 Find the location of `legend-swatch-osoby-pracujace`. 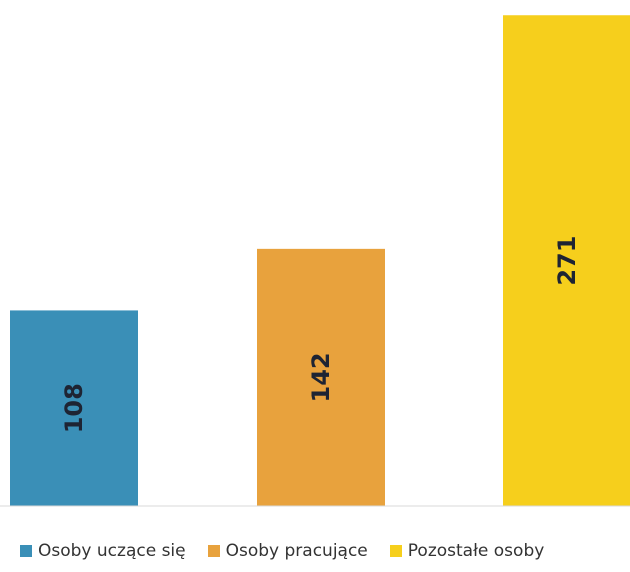

legend-swatch-osoby-pracujace is located at coordinates (213, 551).